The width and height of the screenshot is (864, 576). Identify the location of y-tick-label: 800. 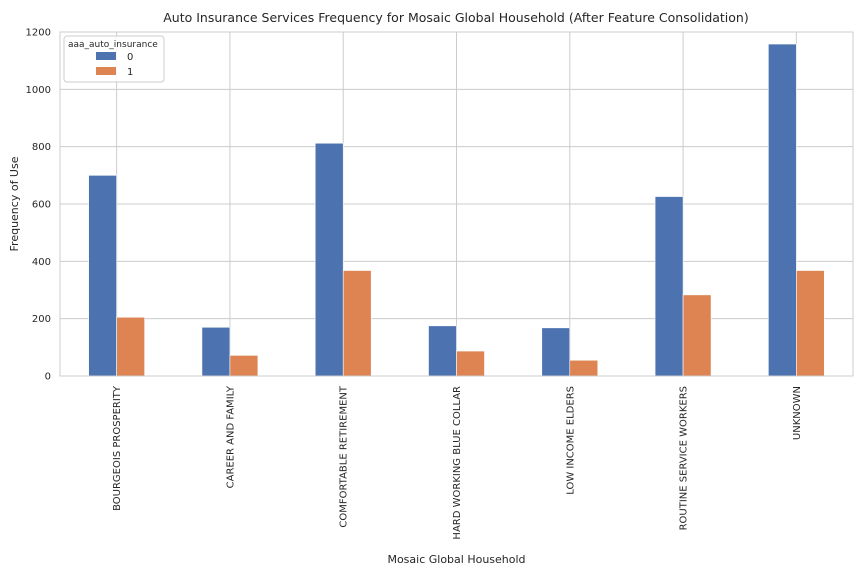
(41, 147).